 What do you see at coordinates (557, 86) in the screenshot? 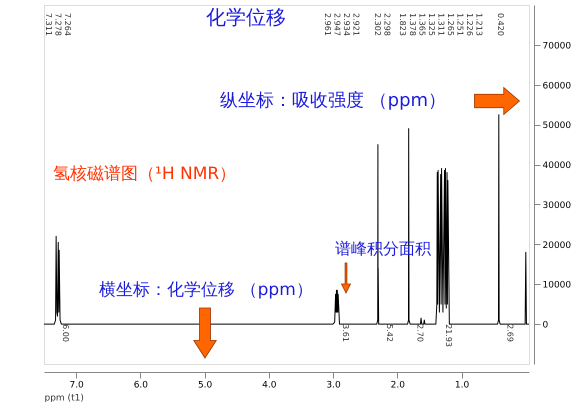
I see `y-tick-label: 60000` at bounding box center [557, 86].